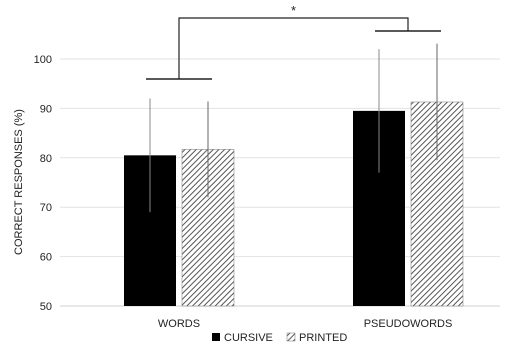  I want to click on legend-label-cursive: CURSIVE, so click(248, 338).